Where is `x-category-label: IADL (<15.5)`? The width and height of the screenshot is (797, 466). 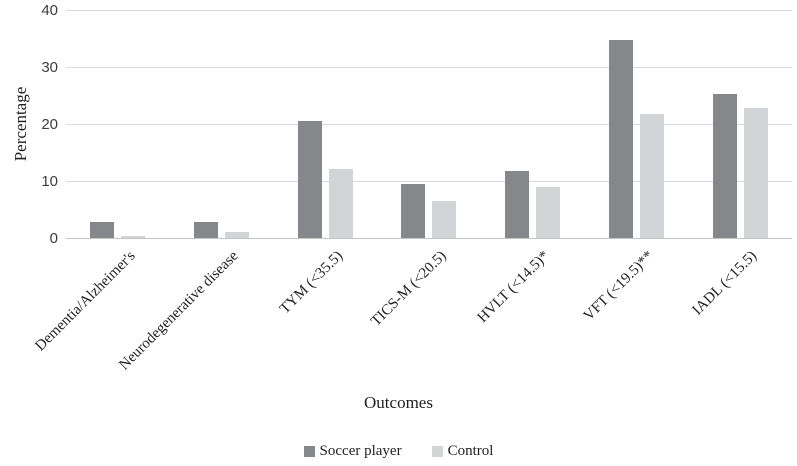 x-category-label: IADL (<15.5) is located at coordinates (725, 283).